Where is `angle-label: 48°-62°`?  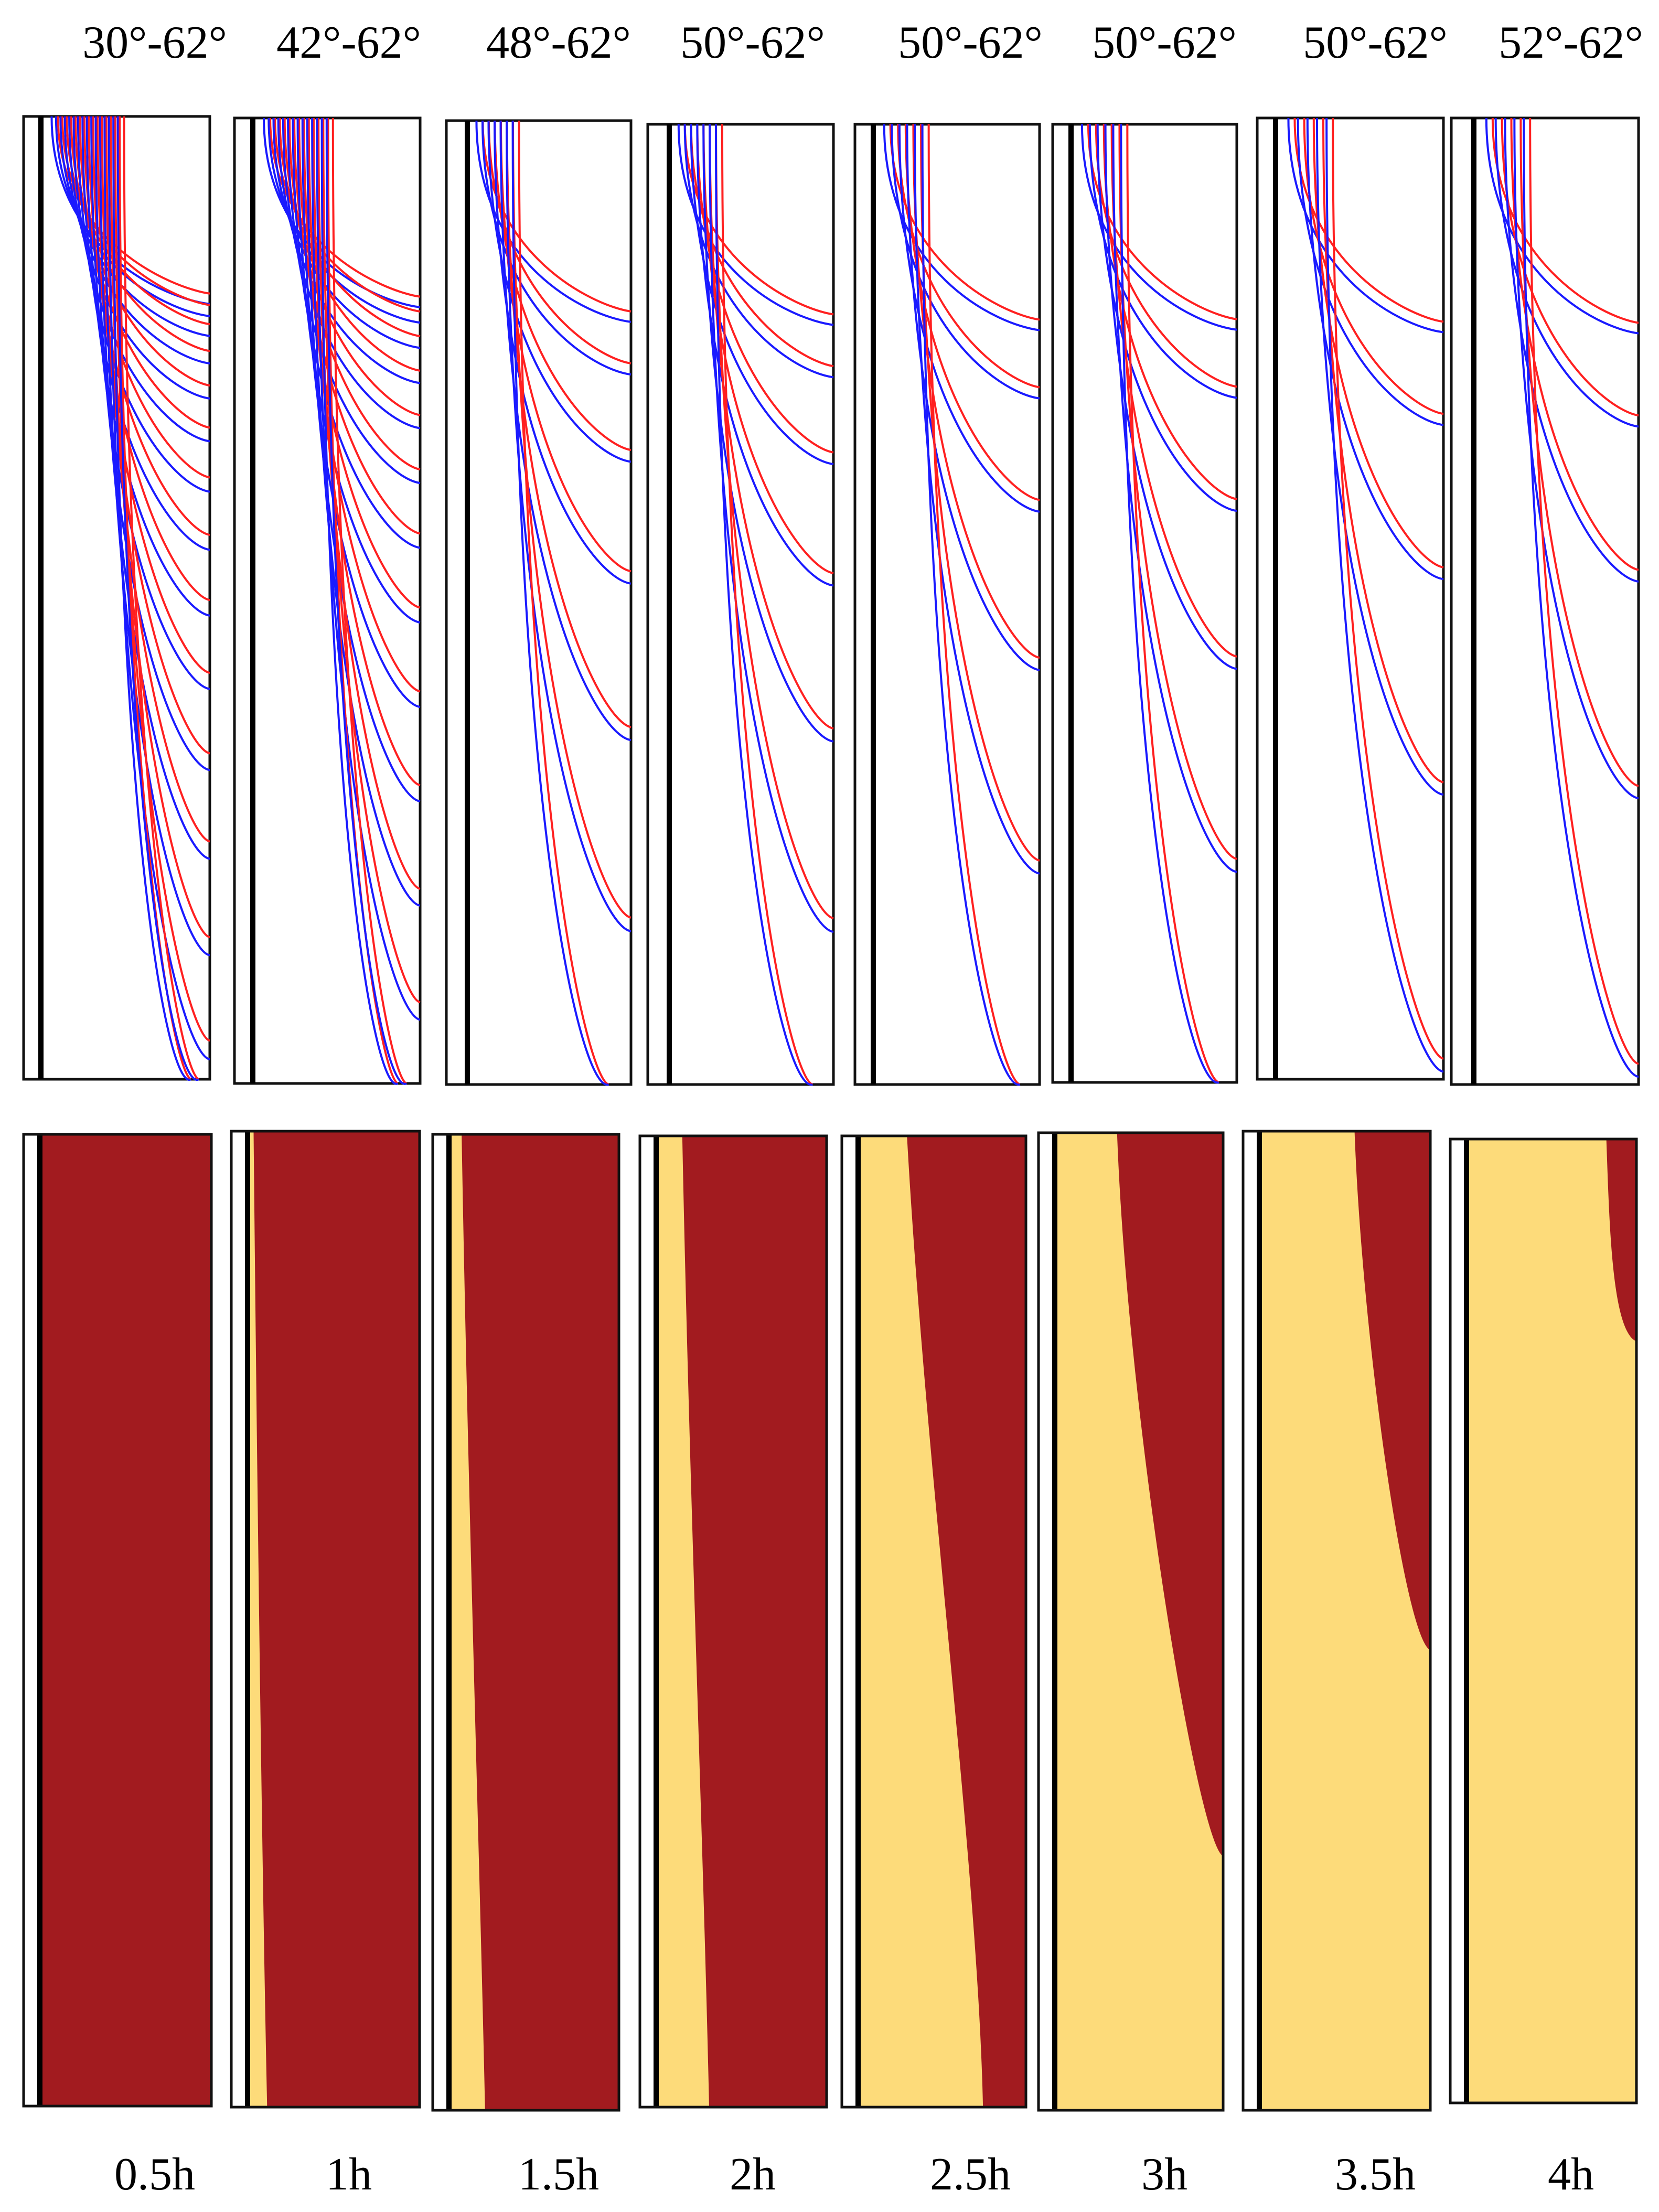
angle-label: 48°-62° is located at coordinates (558, 42).